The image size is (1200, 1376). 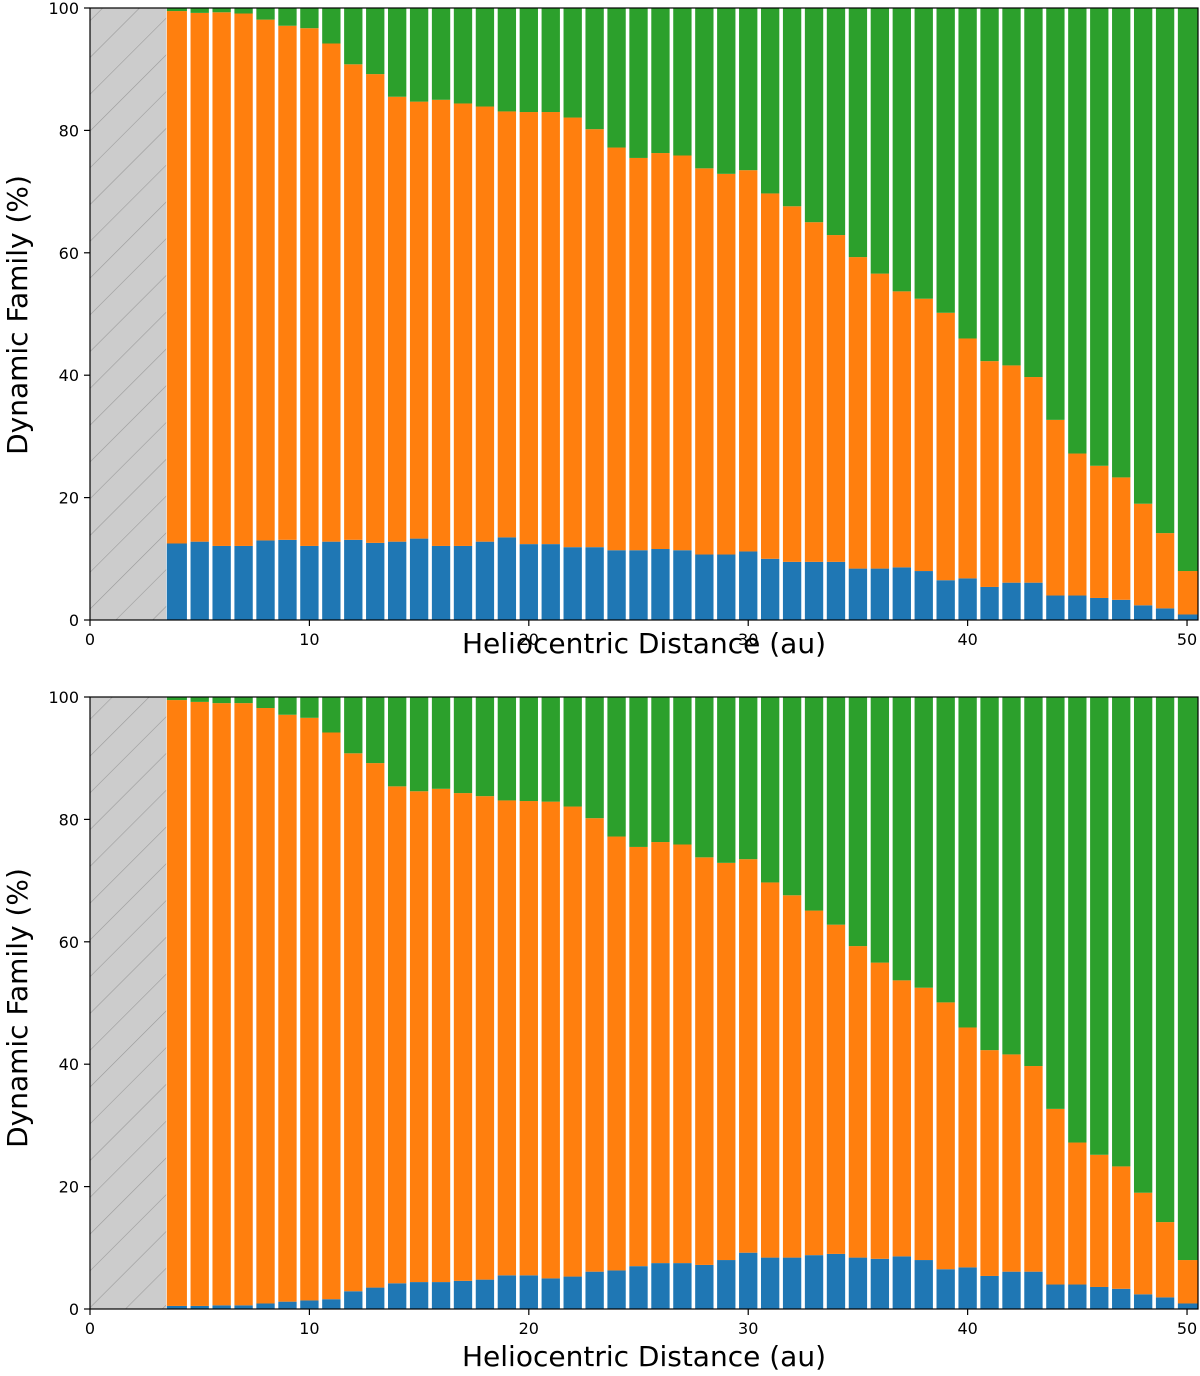 I want to click on y-tick-label-top: 20, so click(x=69, y=498).